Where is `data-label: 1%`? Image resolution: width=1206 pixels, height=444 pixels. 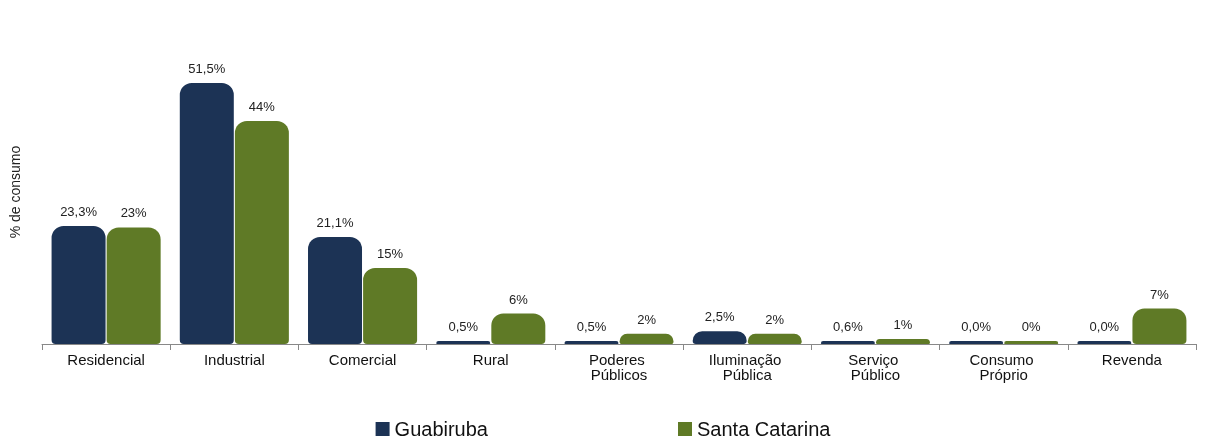
data-label: 1% is located at coordinates (903, 324).